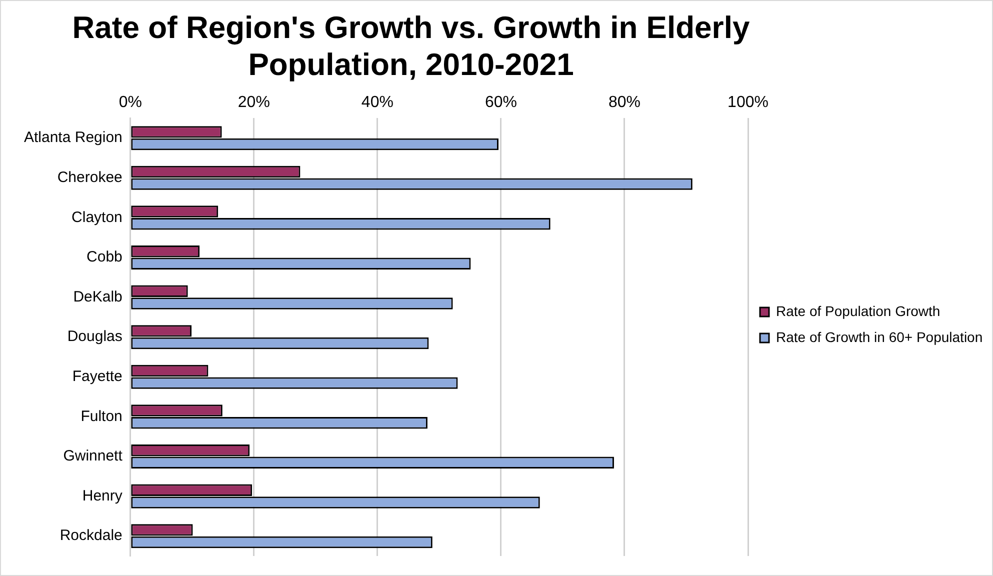 This screenshot has height=576, width=993. What do you see at coordinates (411, 46) in the screenshot?
I see `chart-title: Rate of Region's Growth vs. Growth in Elderly Population, 2010-2021` at bounding box center [411, 46].